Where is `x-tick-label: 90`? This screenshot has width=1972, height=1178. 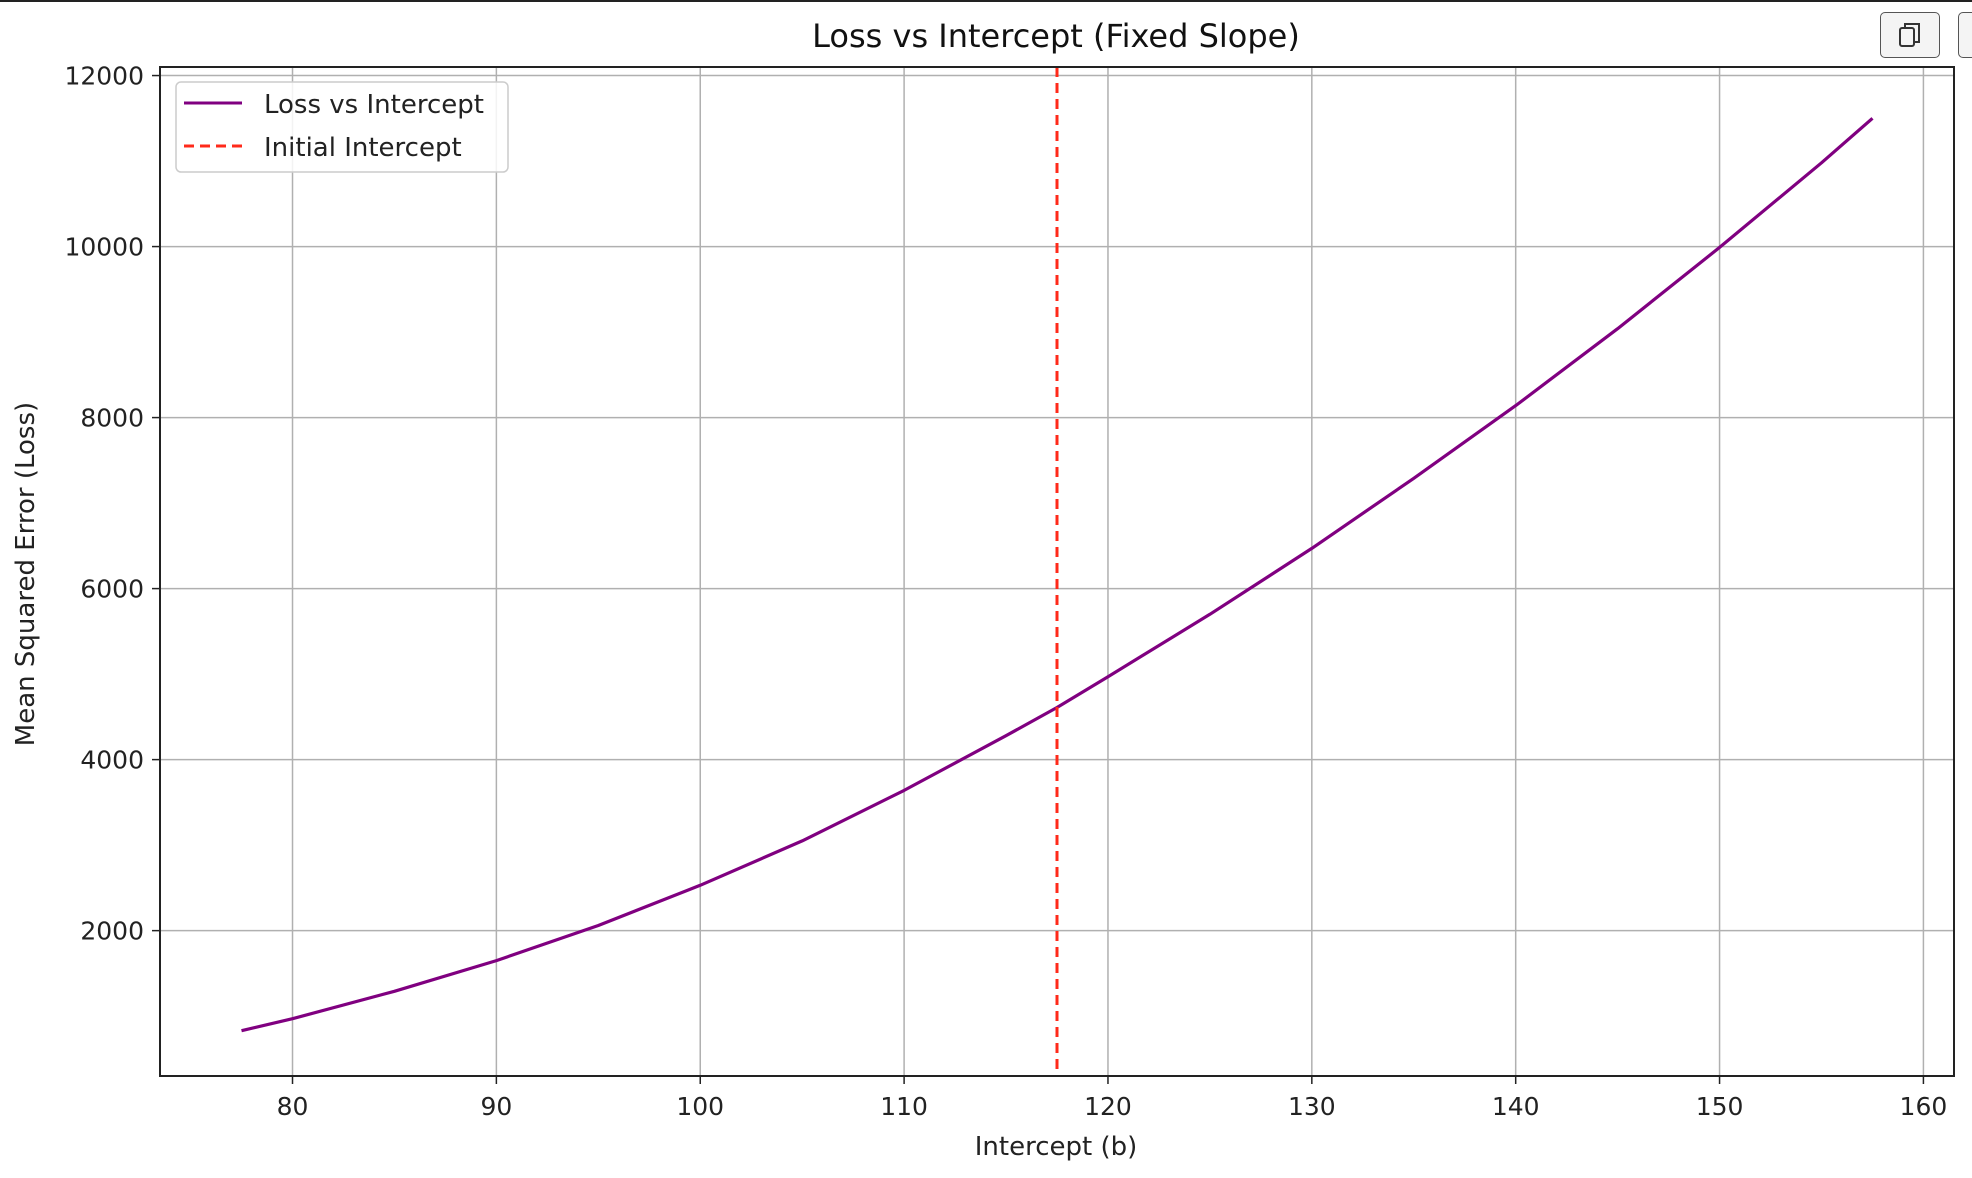 x-tick-label: 90 is located at coordinates (496, 1106).